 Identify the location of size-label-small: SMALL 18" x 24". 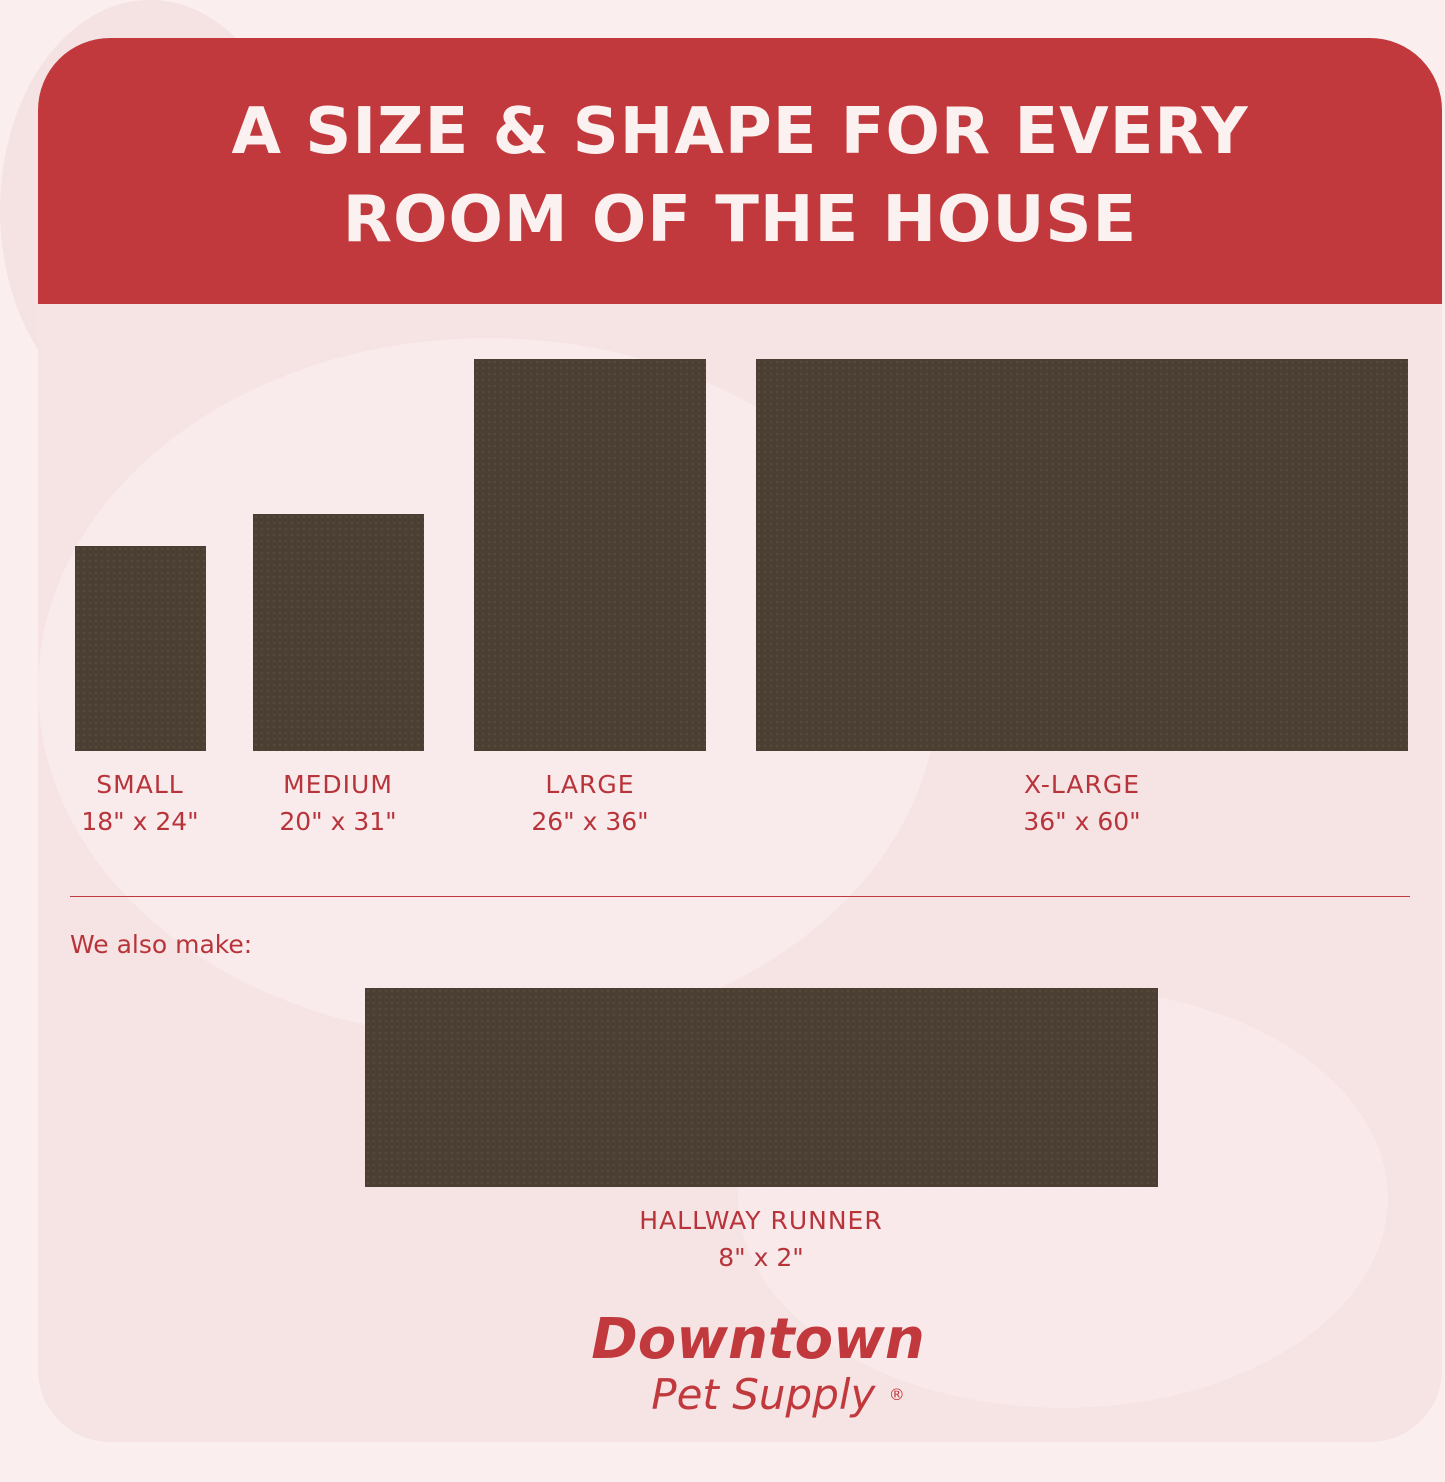
(140, 803).